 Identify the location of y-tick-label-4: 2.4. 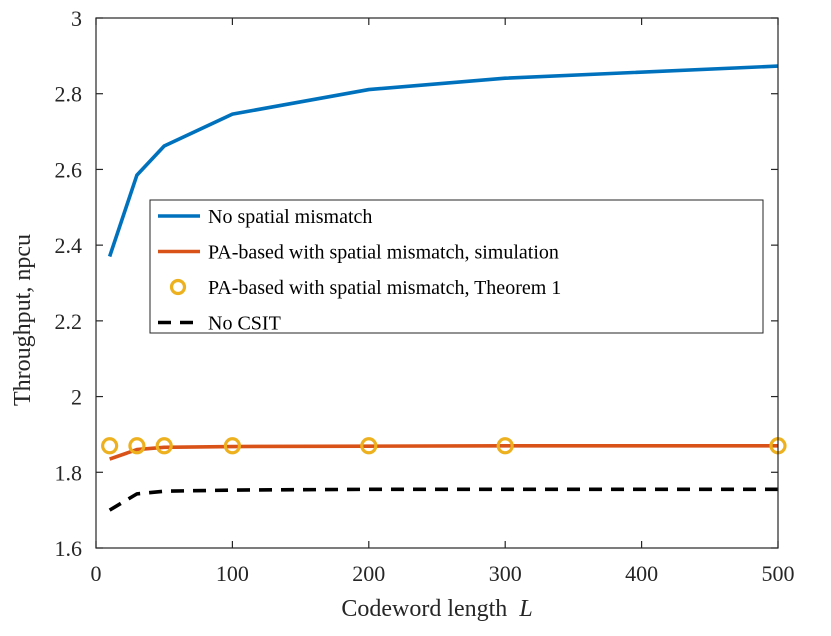
(69, 245).